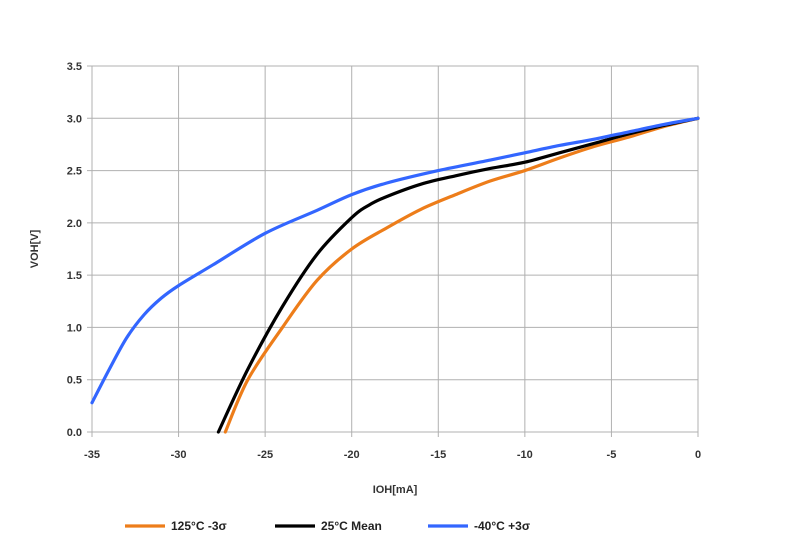 This screenshot has height=545, width=793. What do you see at coordinates (74, 172) in the screenshot?
I see `y-tick-label: 2.5` at bounding box center [74, 172].